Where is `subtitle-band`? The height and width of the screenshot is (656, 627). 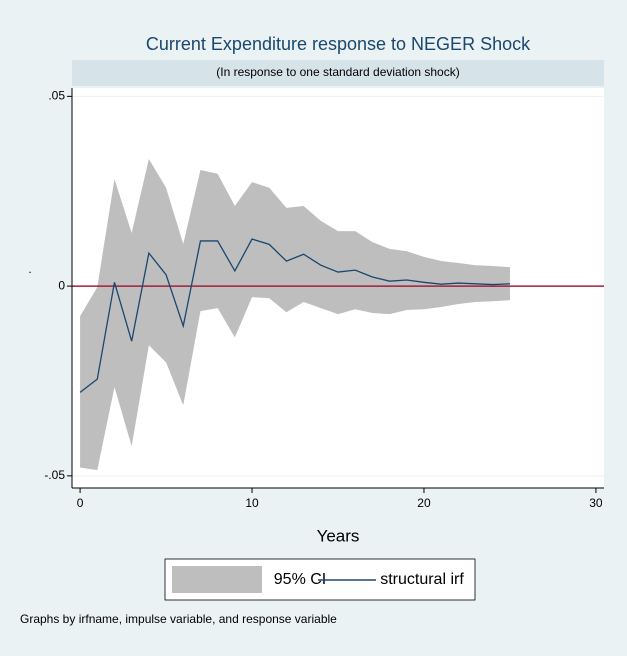
subtitle-band is located at coordinates (338, 73).